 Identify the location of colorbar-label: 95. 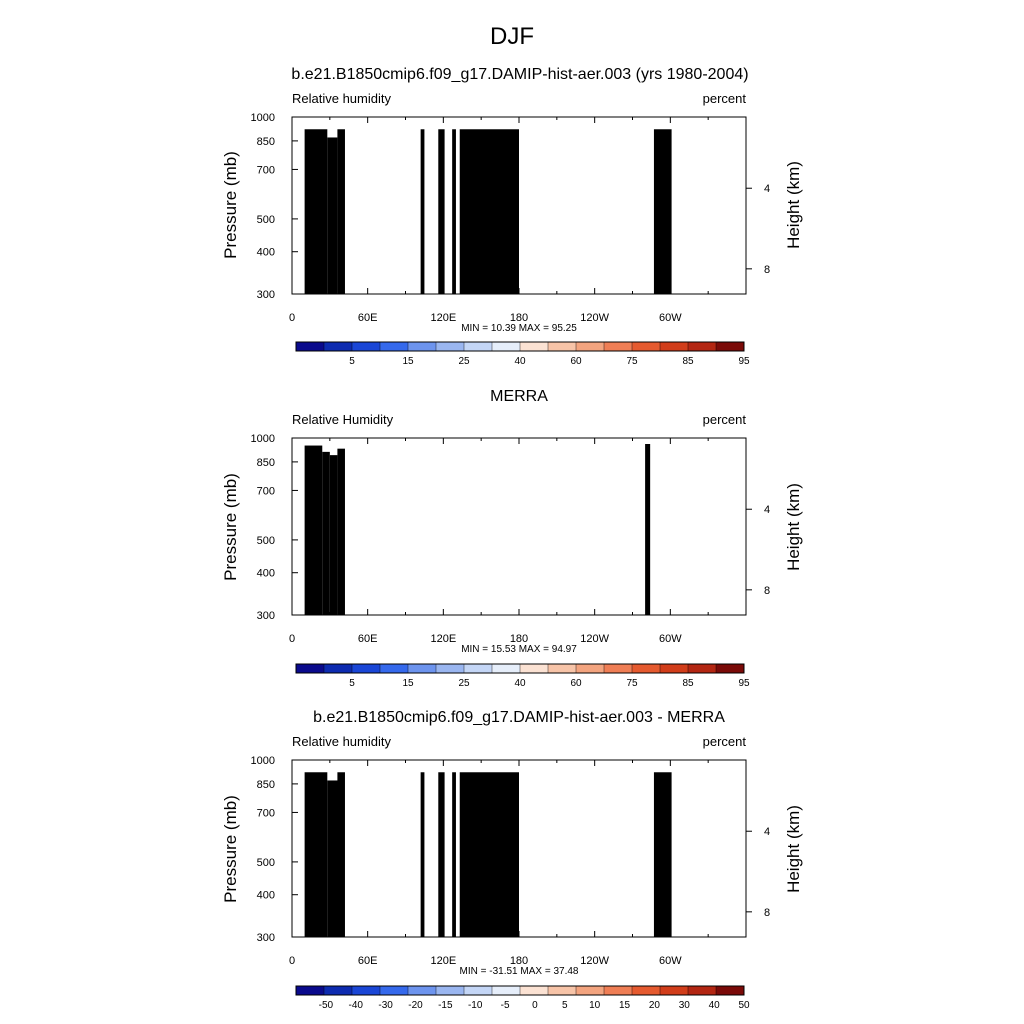
(744, 361).